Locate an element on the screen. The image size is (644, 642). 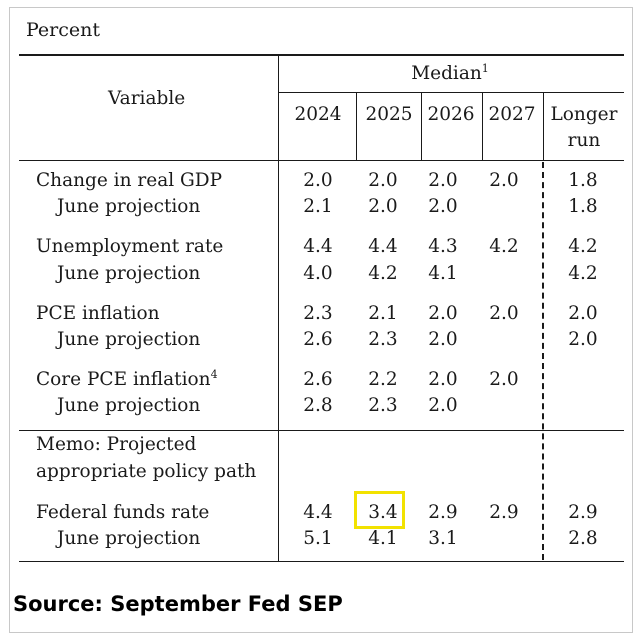
cell-pce-2026: 2.0 is located at coordinates (443, 313).